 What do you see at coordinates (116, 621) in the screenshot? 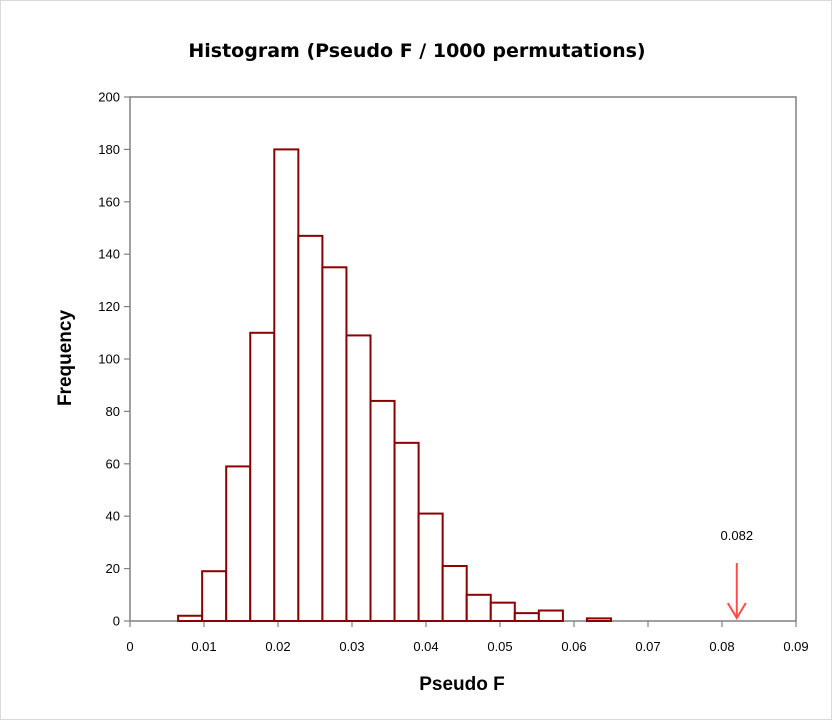
I see `y-tick-label: 0` at bounding box center [116, 621].